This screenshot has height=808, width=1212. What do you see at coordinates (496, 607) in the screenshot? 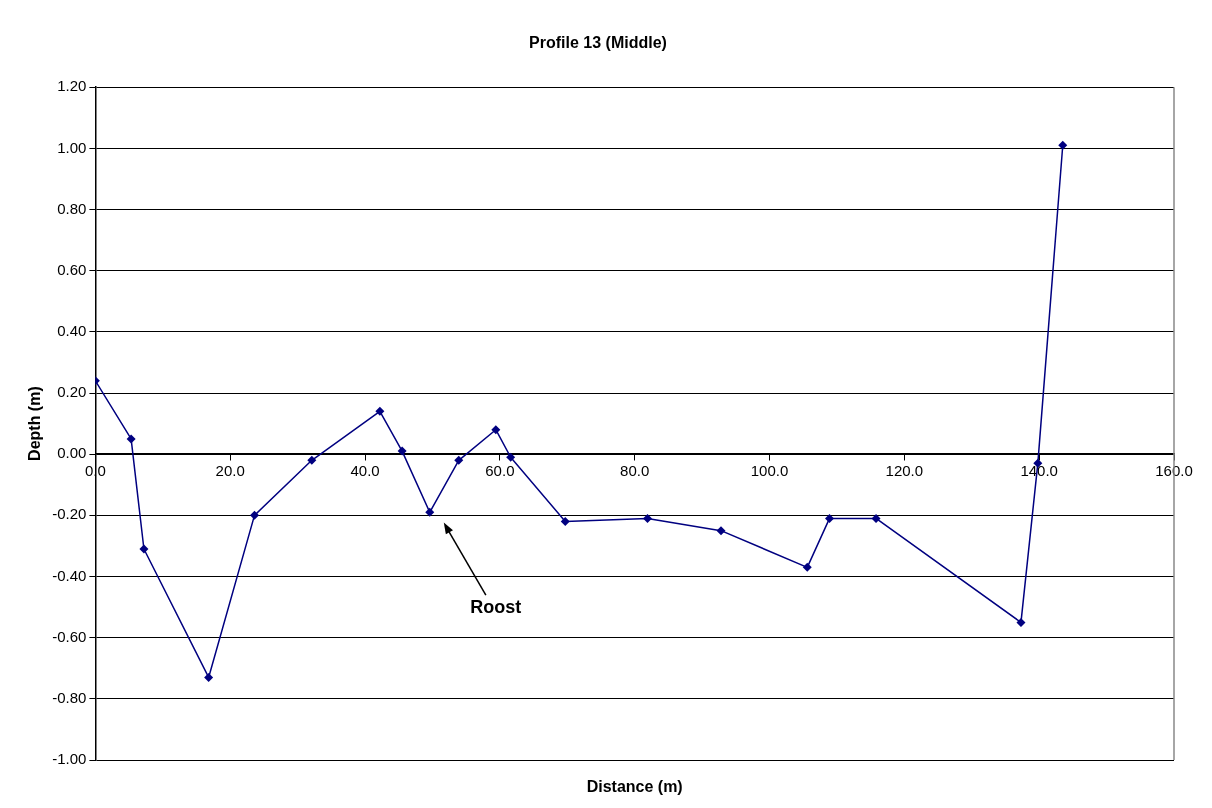
I see `annotation: Roost` at bounding box center [496, 607].